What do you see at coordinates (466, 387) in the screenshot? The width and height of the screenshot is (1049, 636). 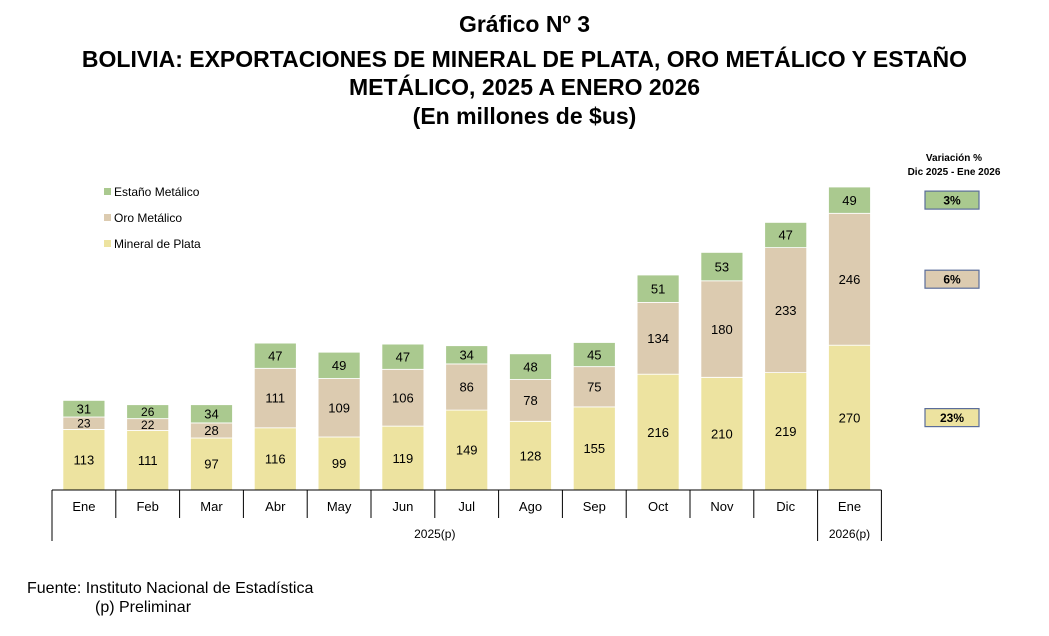 I see `data-label-1-6: 86` at bounding box center [466, 387].